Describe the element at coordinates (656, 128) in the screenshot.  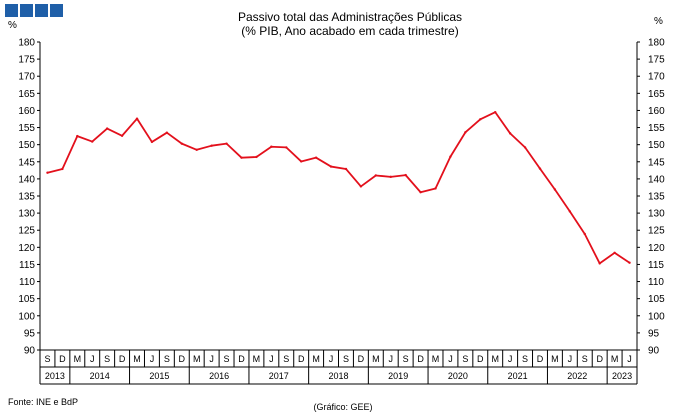
I see `y-tick-label-right: 155` at that location.